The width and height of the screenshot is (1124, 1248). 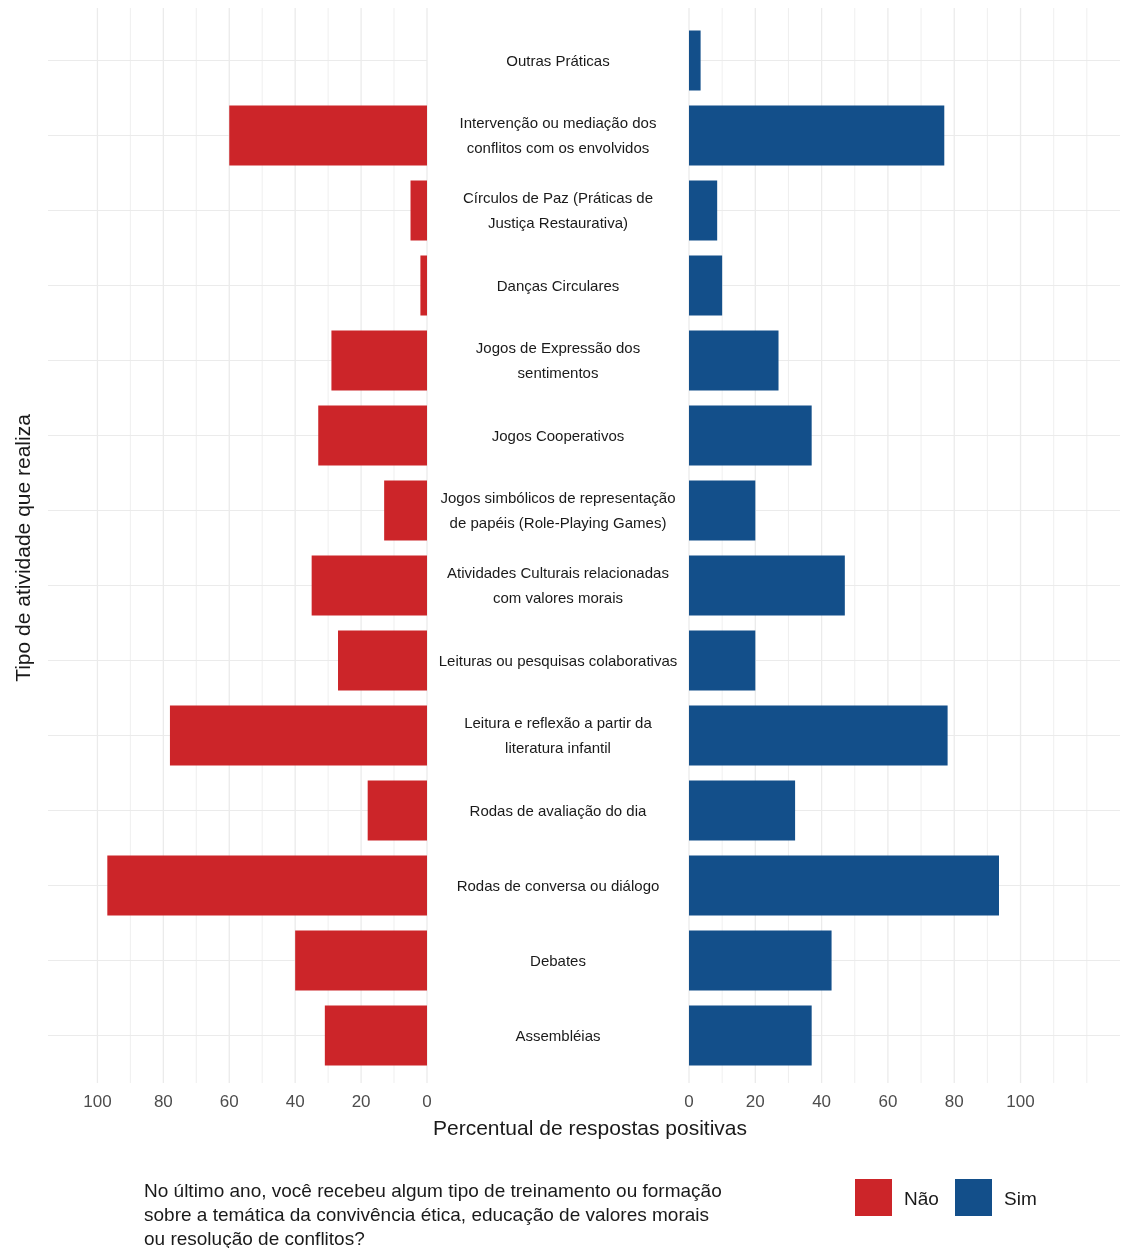 I want to click on y-tick-label: Leitura e reflexão a partir da literatura infantil, so click(x=558, y=735).